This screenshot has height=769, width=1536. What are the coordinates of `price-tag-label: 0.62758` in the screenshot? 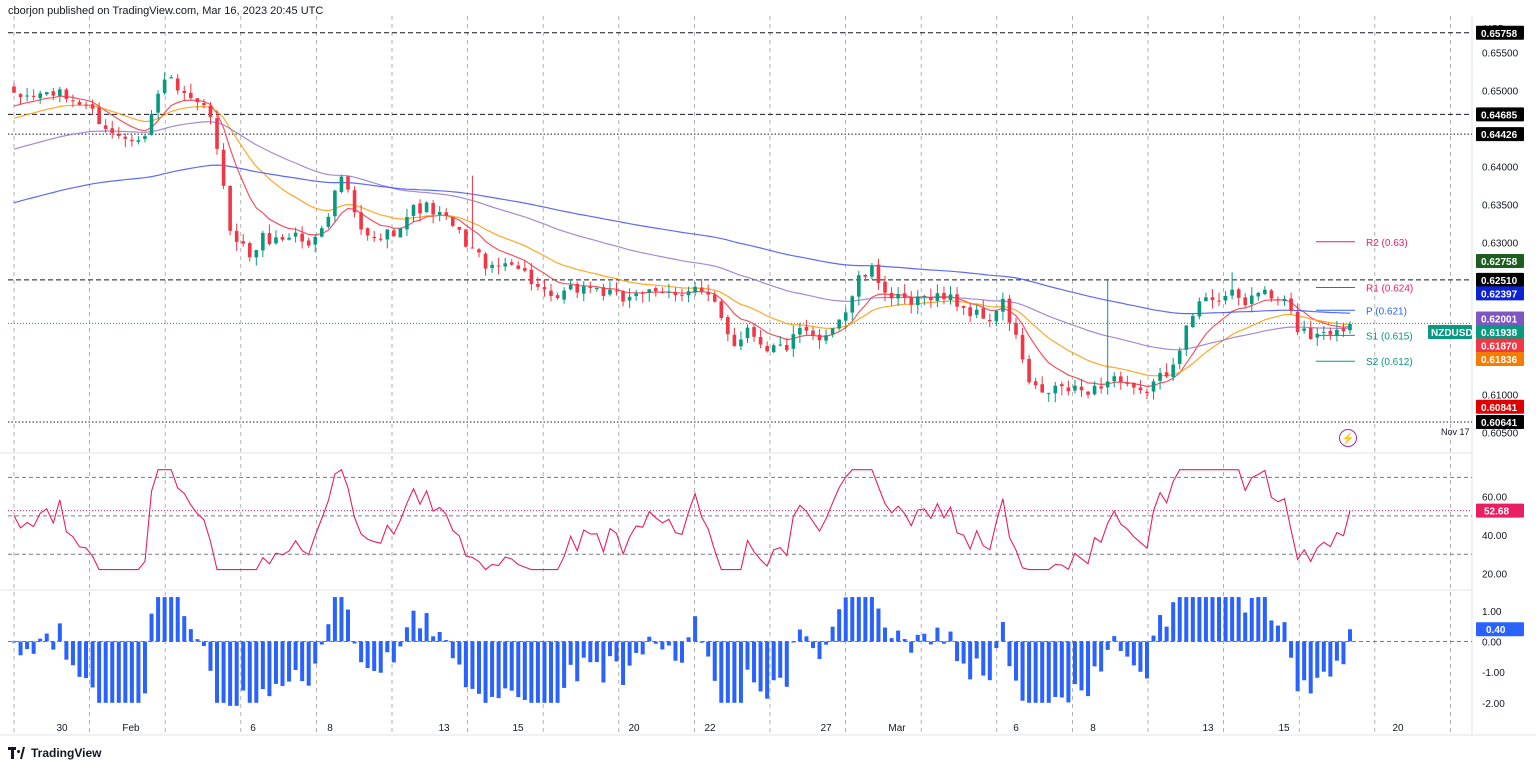 It's located at (1499, 262).